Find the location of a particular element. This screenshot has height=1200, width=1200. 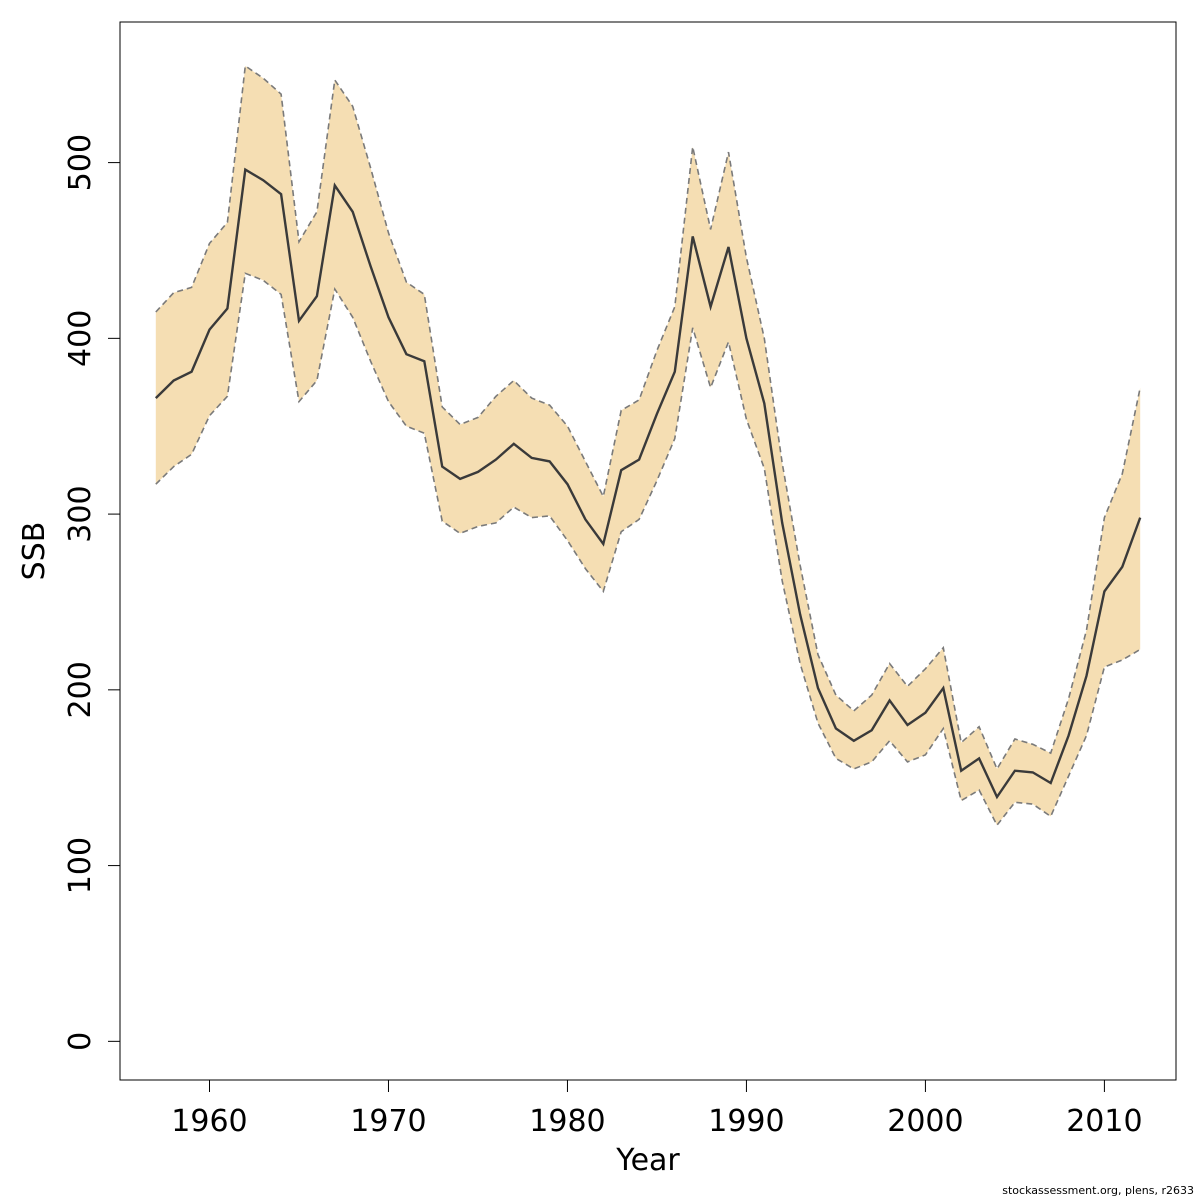

x-tick-label: 1990 is located at coordinates (746, 1121).